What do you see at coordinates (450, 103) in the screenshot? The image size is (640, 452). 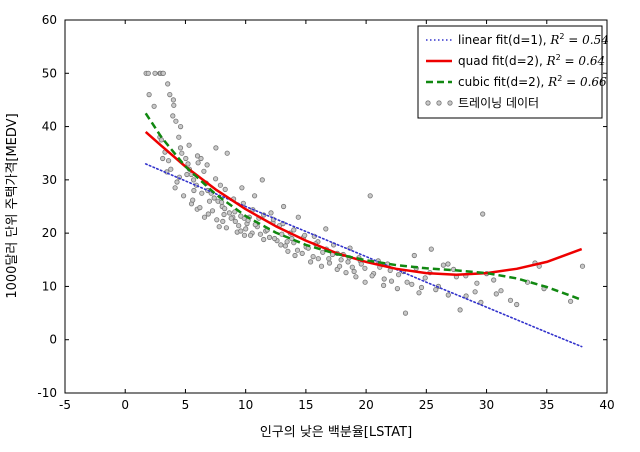 I see `legend-marker` at bounding box center [450, 103].